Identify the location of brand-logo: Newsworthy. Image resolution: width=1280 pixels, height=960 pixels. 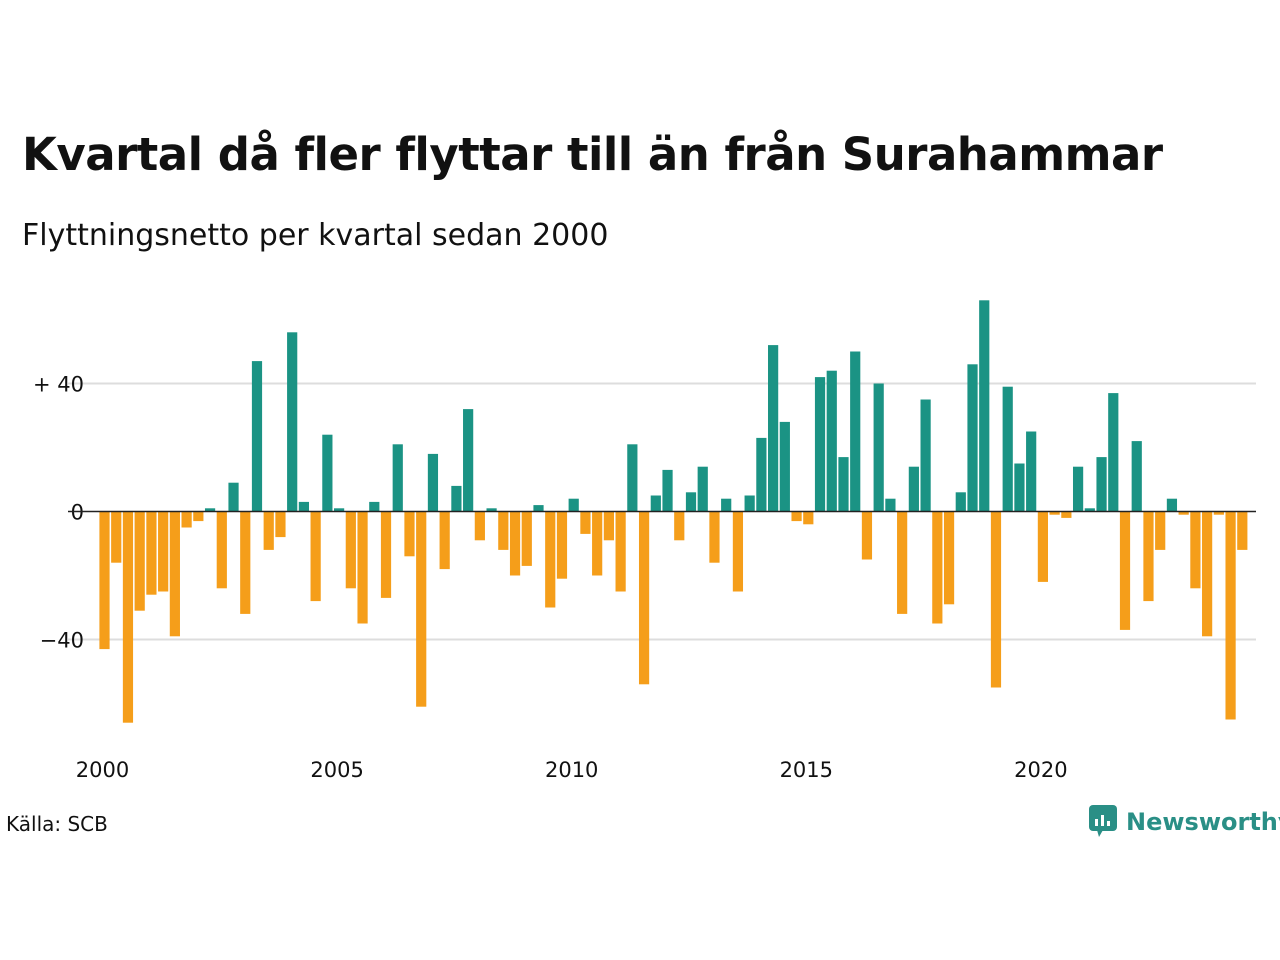
(1184, 822).